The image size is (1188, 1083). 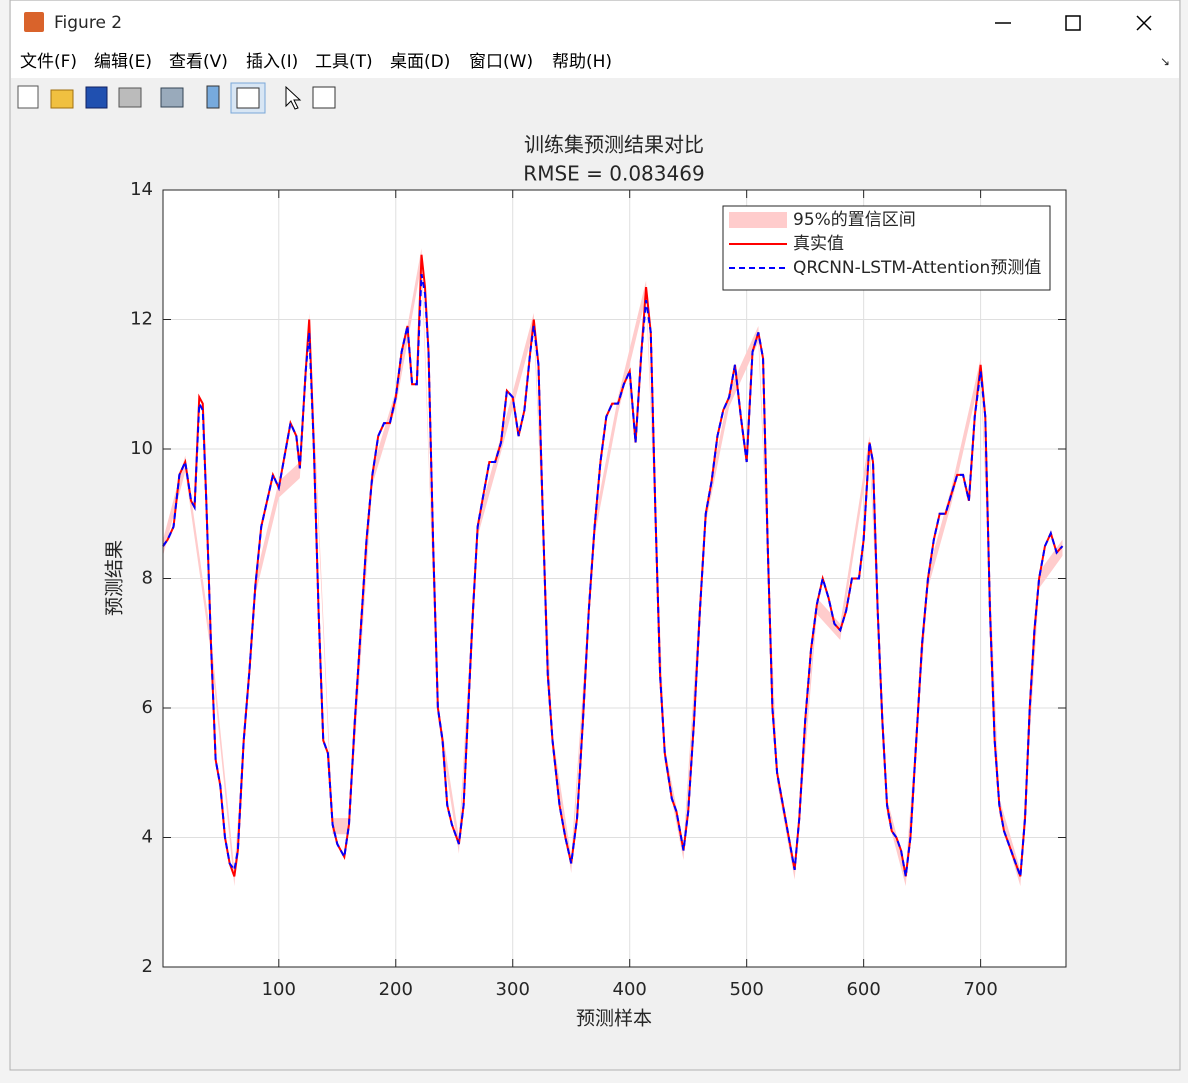 What do you see at coordinates (1144, 23) in the screenshot?
I see `close-button` at bounding box center [1144, 23].